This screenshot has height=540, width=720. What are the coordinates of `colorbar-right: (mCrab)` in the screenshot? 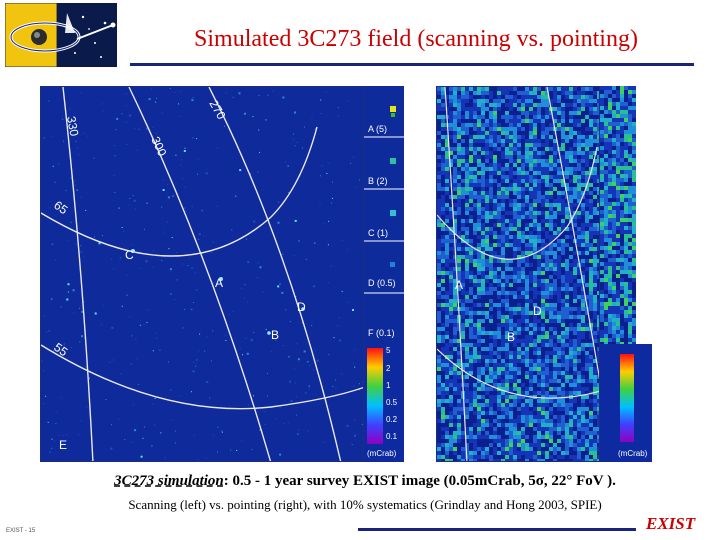 It's located at (626, 403).